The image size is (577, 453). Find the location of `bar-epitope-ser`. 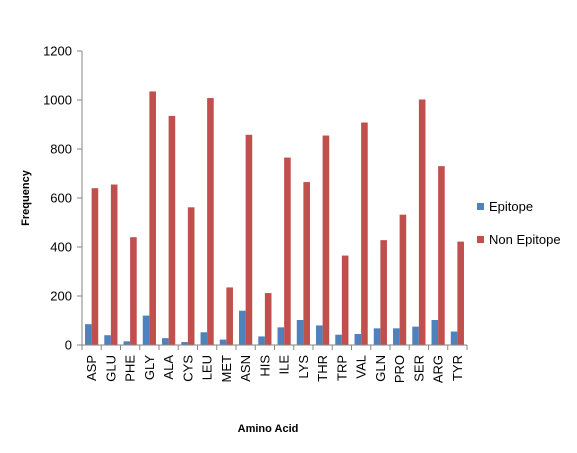

bar-epitope-ser is located at coordinates (415, 335).